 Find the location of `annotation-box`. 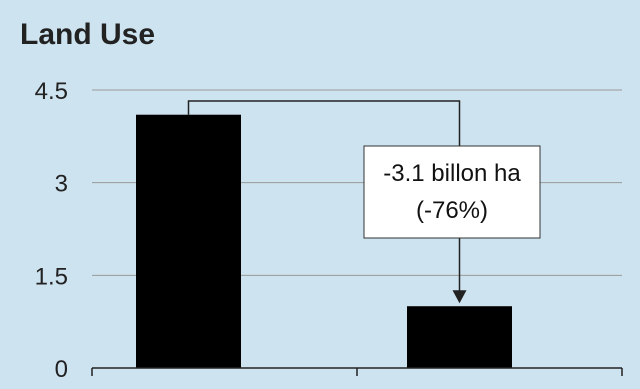

annotation-box is located at coordinates (452, 192).